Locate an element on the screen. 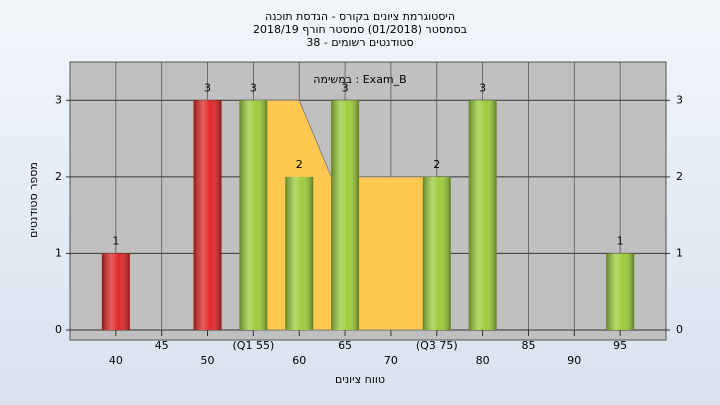 The image size is (720, 405). chart-title: 38 - סטודנטים רשומים is located at coordinates (359, 42).